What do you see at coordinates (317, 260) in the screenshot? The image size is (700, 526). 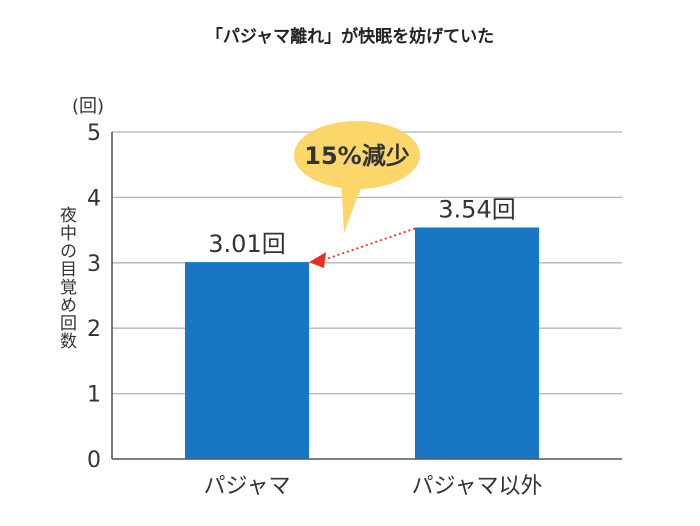 I see `annotation-arrowhead` at bounding box center [317, 260].